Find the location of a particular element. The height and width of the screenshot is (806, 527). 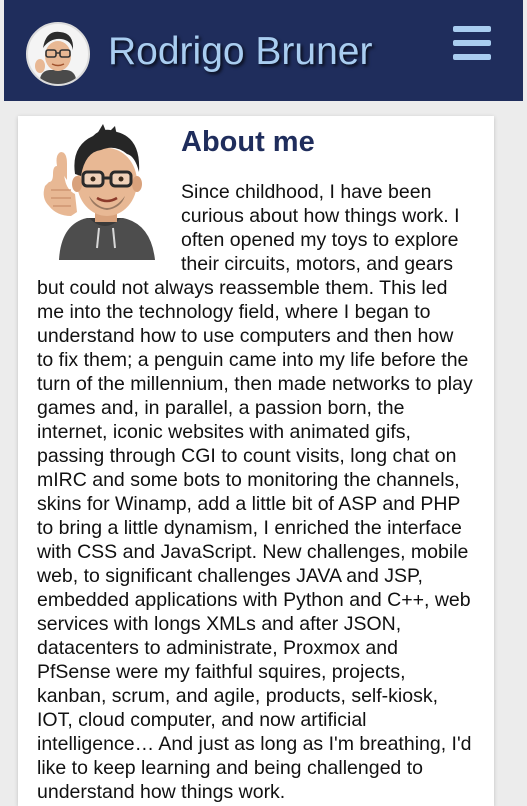

site-title: Rodrigo Bruner is located at coordinates (240, 51).